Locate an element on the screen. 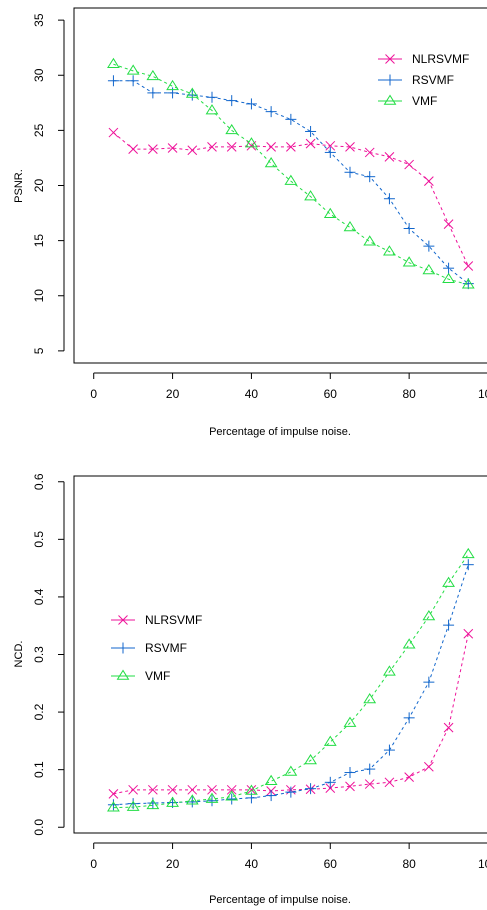 This screenshot has height=910, width=487. psnr-y-axis: 5 10 15 20 25 30 35 is located at coordinates (48, 183).